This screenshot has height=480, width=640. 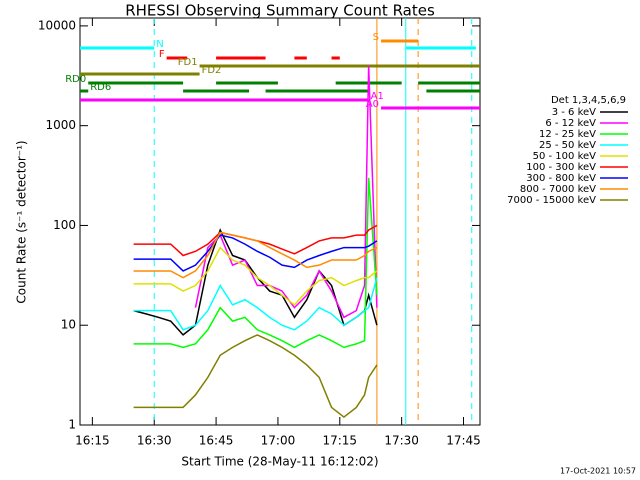 I want to click on legend-label: 7000 - 15000 keV, so click(x=551, y=200).